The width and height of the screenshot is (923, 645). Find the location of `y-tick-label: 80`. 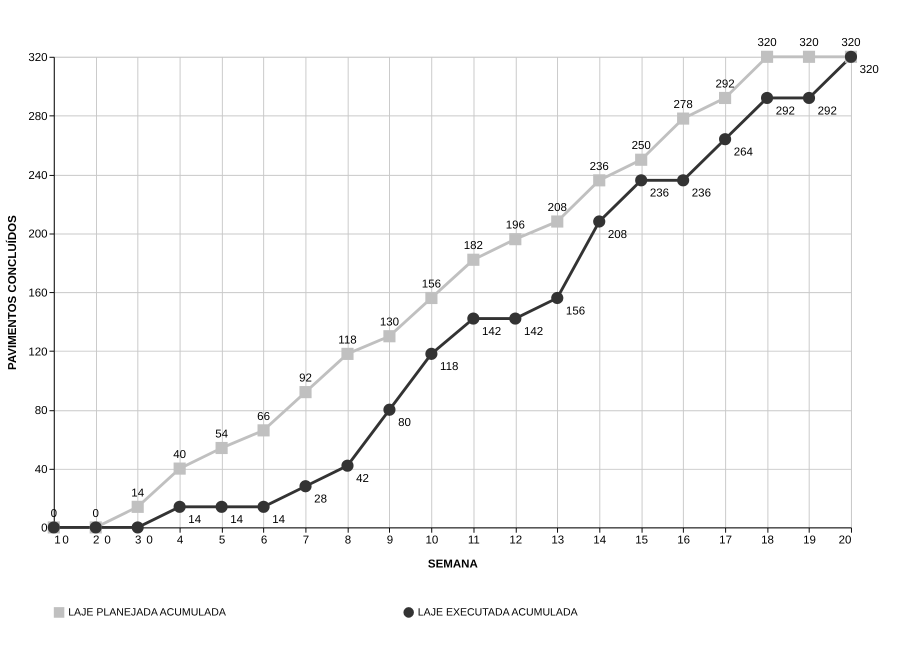

y-tick-label: 80 is located at coordinates (41, 411).